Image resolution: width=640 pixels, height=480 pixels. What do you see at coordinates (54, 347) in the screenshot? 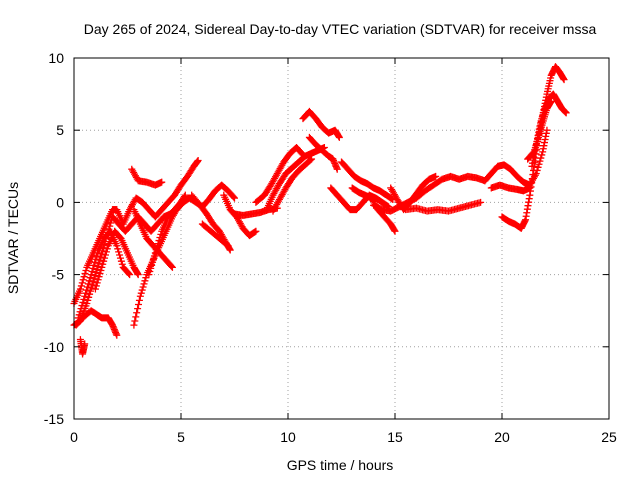
I see `y-tick-label: -10` at bounding box center [54, 347].